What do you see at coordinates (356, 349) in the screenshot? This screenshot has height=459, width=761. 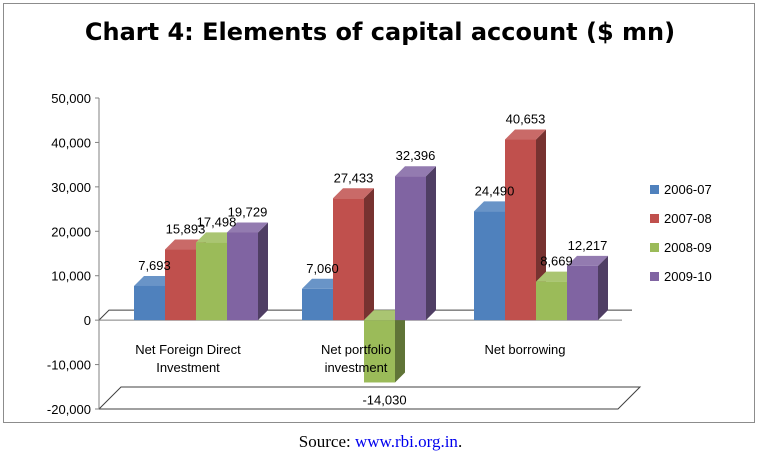 I see `category-label: Net portfolio` at bounding box center [356, 349].